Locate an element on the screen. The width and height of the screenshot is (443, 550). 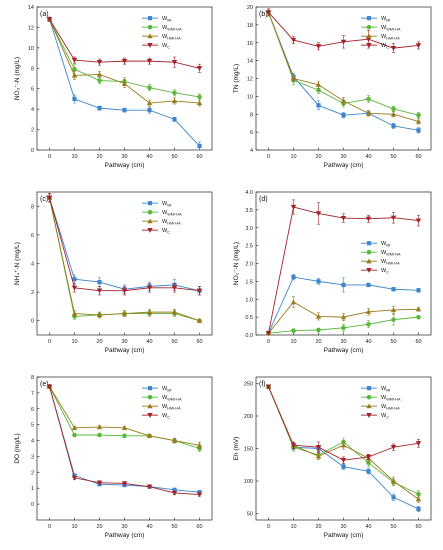
legend-entry: WC is located at coordinates (166, 231).